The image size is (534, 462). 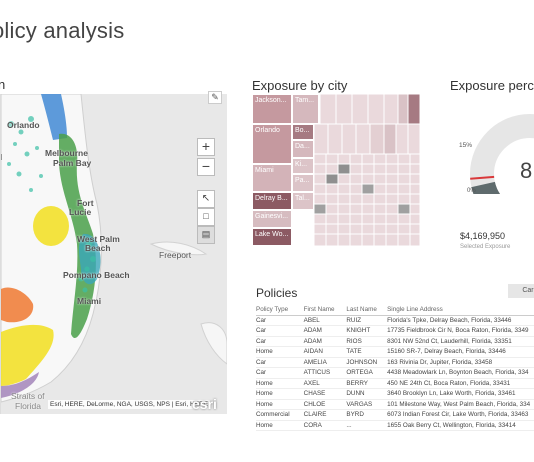 I want to click on map-label-melbourne: Melbourne, so click(x=66, y=153).